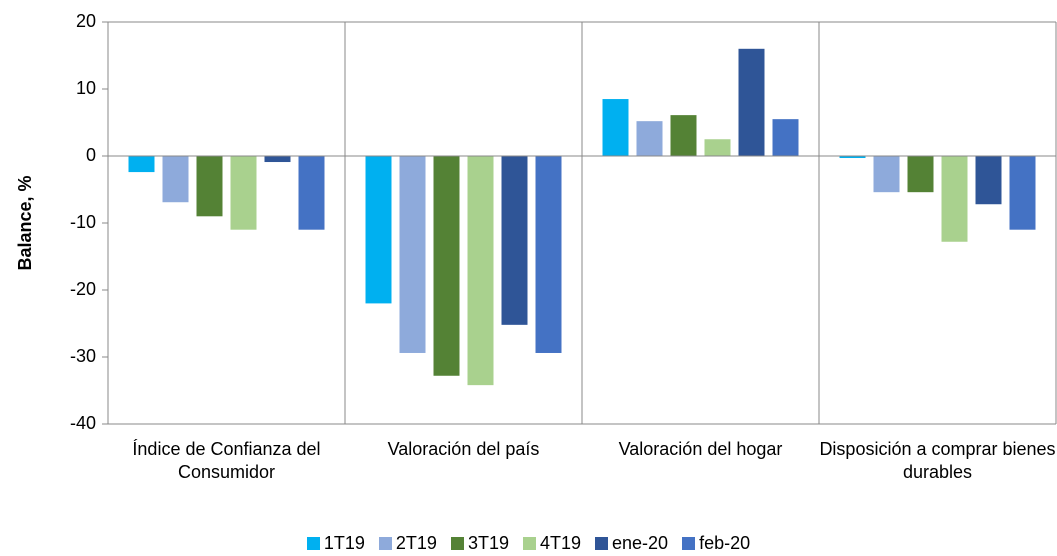 The width and height of the screenshot is (1057, 556). What do you see at coordinates (416, 543) in the screenshot?
I see `legend-label: 2T19` at bounding box center [416, 543].